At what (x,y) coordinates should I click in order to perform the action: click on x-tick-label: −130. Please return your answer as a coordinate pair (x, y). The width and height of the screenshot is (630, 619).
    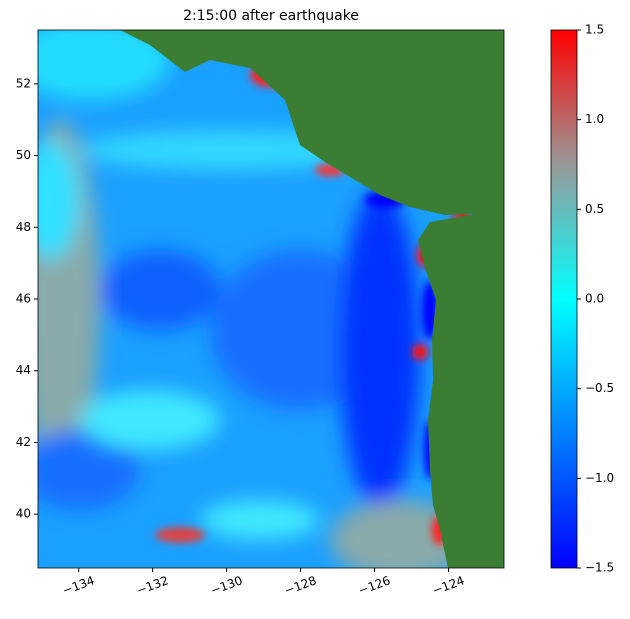
    Looking at the image, I should click on (227, 585).